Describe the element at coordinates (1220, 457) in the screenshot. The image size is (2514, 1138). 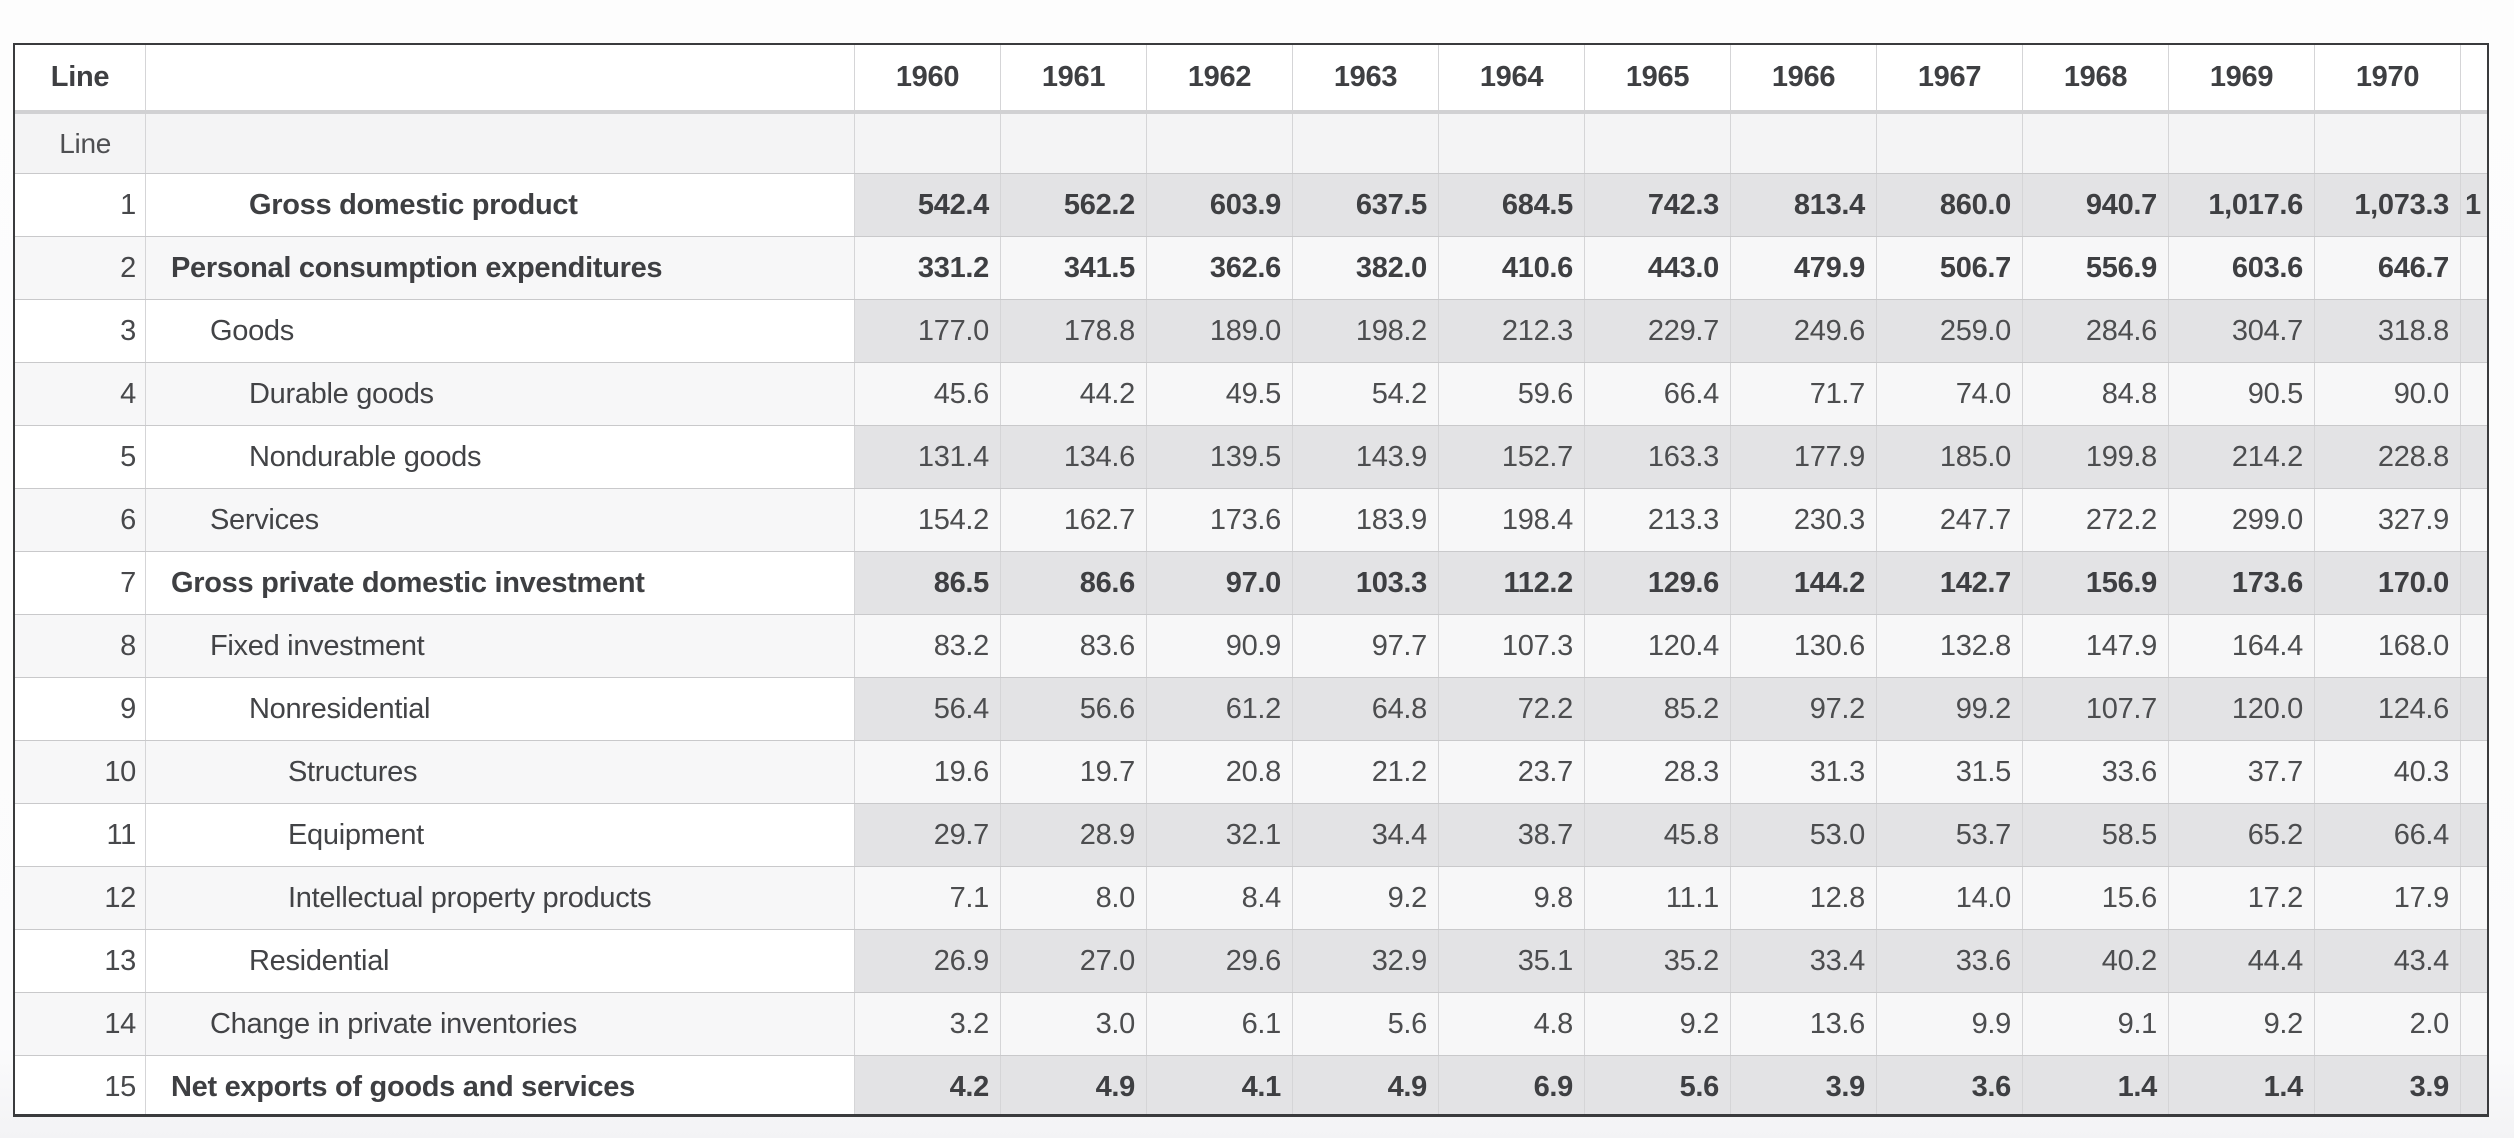
I see `value-cell: 139.5` at that location.